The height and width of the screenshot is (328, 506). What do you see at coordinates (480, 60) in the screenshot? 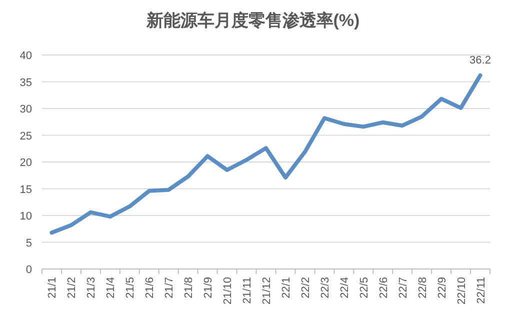
I see `data-label: 36.2` at bounding box center [480, 60].